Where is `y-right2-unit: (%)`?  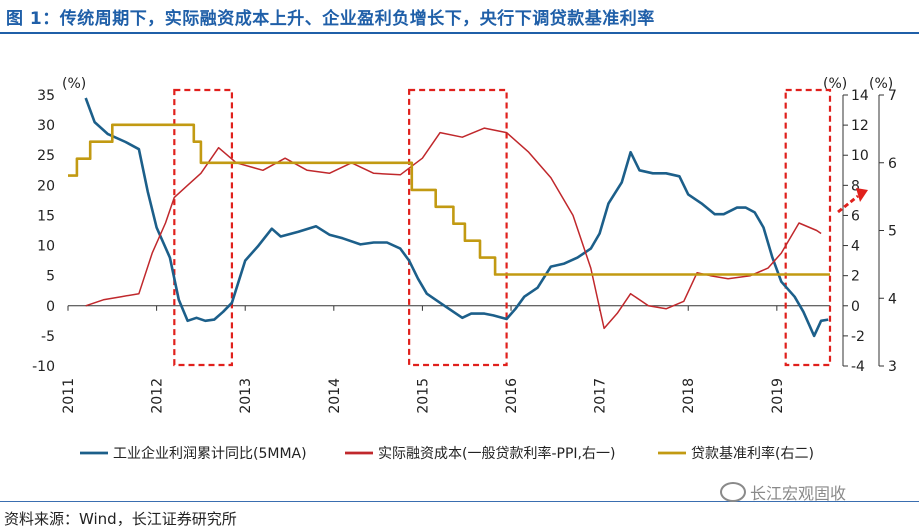 y-right2-unit: (%) is located at coordinates (881, 84).